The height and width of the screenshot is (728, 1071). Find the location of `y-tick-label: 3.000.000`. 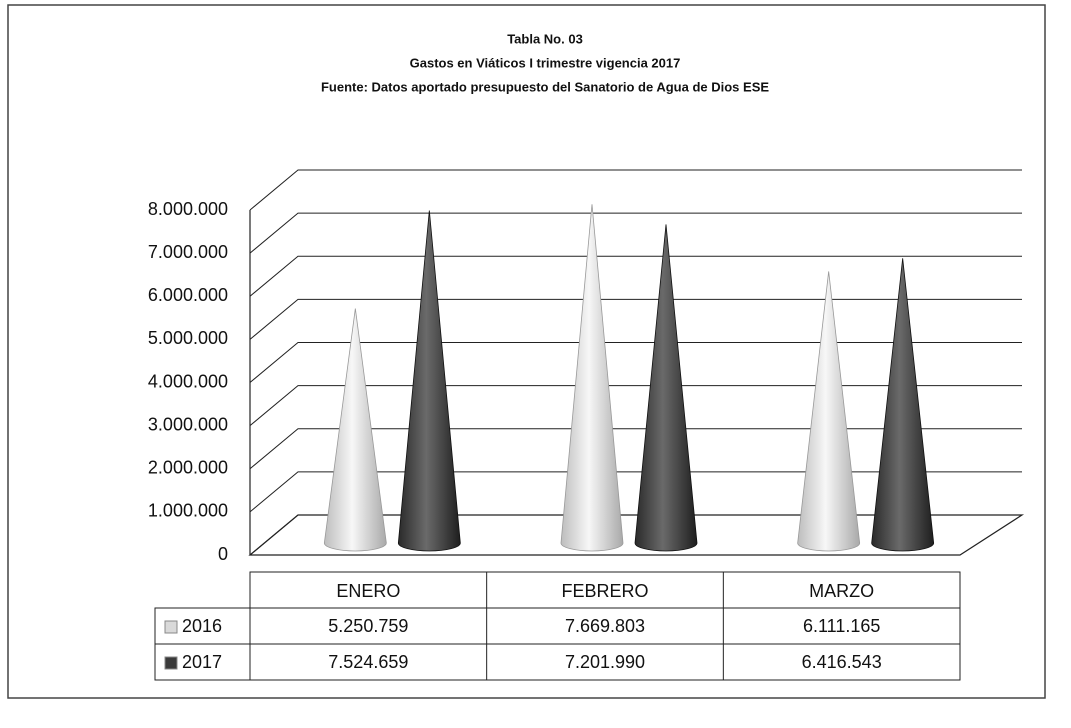

y-tick-label: 3.000.000 is located at coordinates (188, 424).